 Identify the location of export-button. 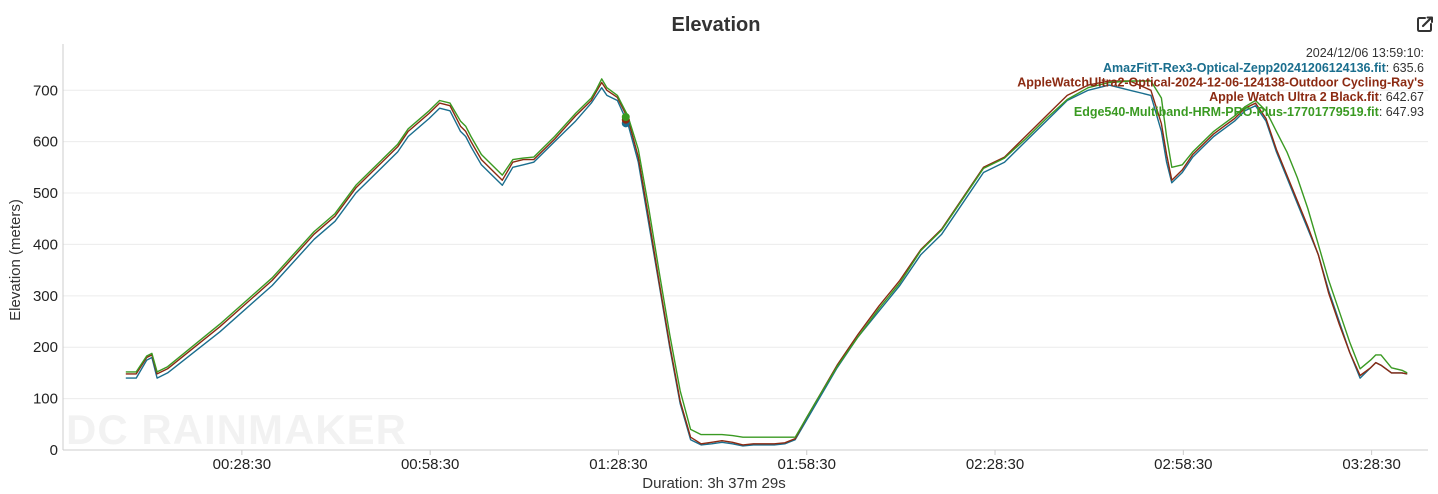
(1425, 24).